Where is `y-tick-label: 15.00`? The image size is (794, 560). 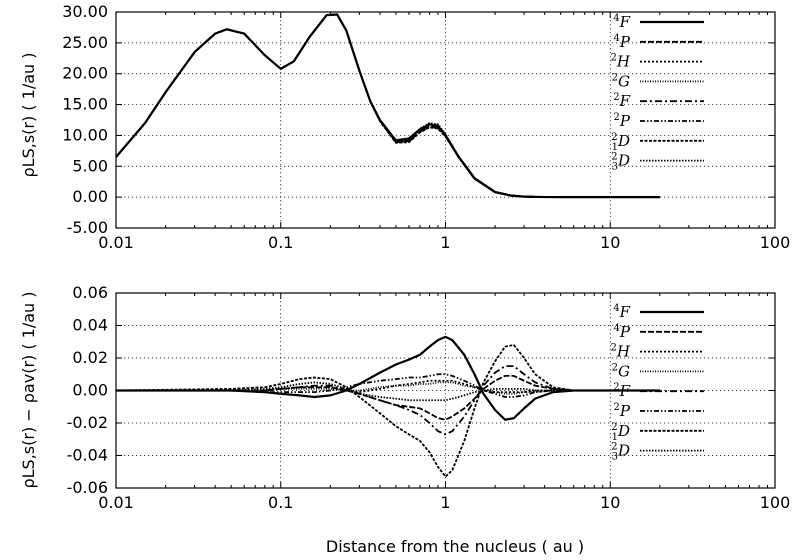
y-tick-label: 15.00 is located at coordinates (85, 104).